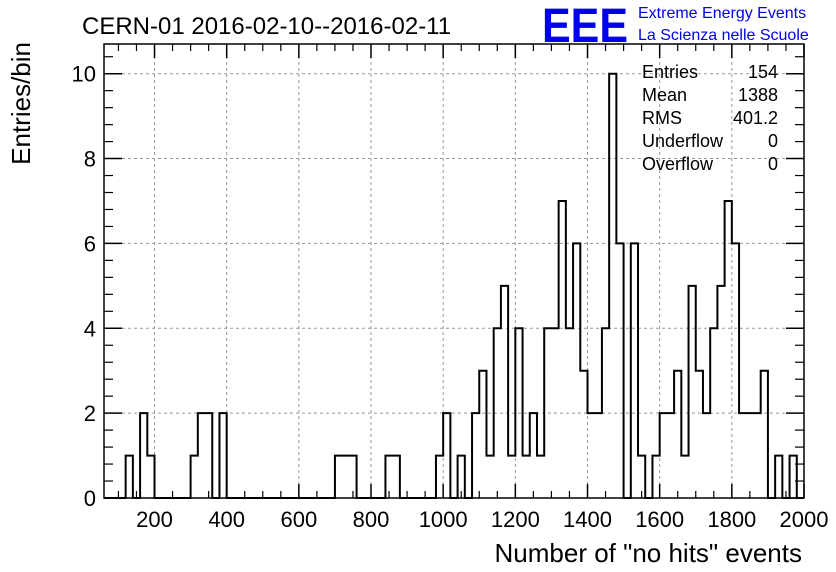 The height and width of the screenshot is (572, 836). What do you see at coordinates (670, 72) in the screenshot?
I see `stat-label-entries: Entries` at bounding box center [670, 72].